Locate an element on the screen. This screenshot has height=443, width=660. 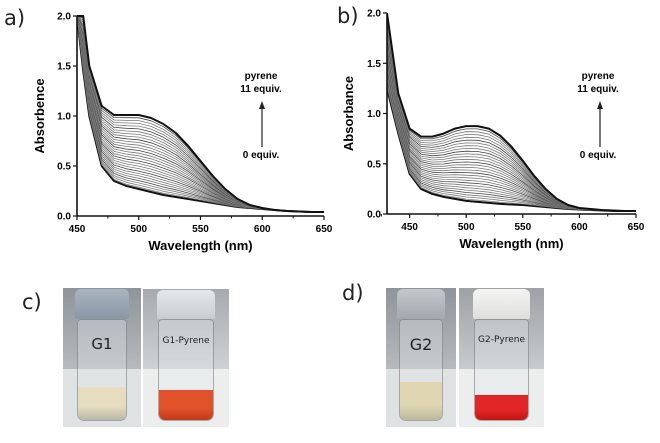
vial-label: G1 is located at coordinates (102, 344).